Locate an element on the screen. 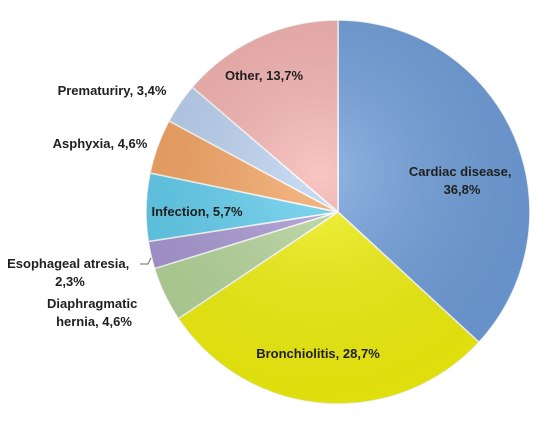 The height and width of the screenshot is (423, 550). label-cardiac-line1: Cardiac disease, is located at coordinates (460, 171).